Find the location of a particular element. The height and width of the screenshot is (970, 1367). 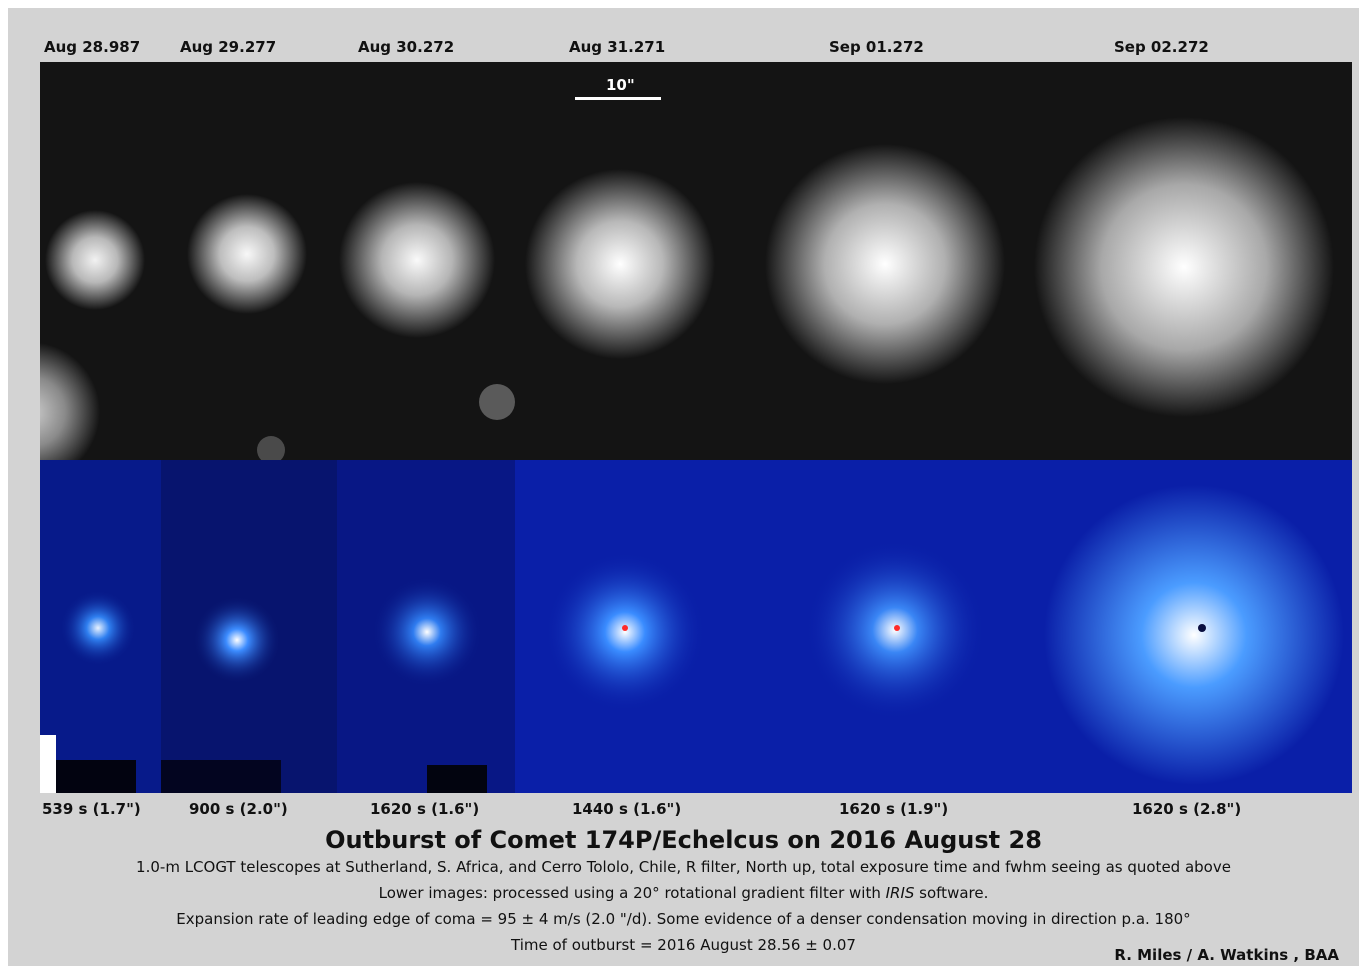

exposure-label-1: 539 s (1.7") is located at coordinates (91, 809).